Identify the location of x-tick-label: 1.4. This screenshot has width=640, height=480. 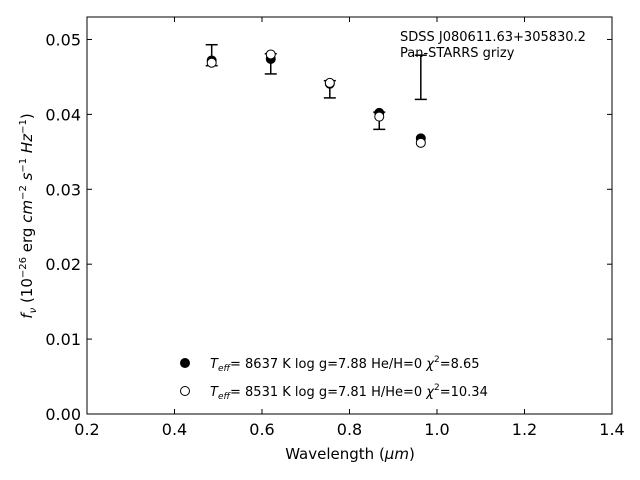
(611, 429).